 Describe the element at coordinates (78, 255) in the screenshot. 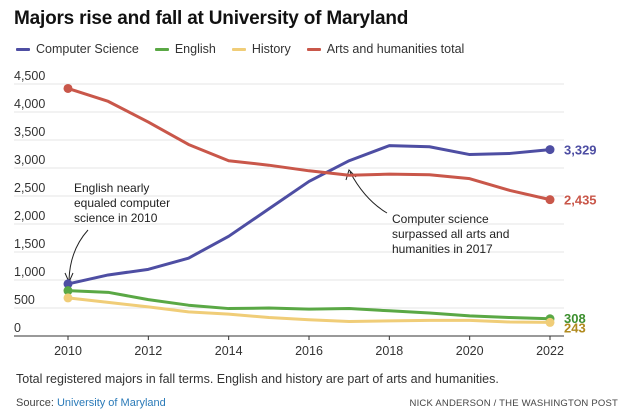

I see `annotation-english-arrow` at that location.